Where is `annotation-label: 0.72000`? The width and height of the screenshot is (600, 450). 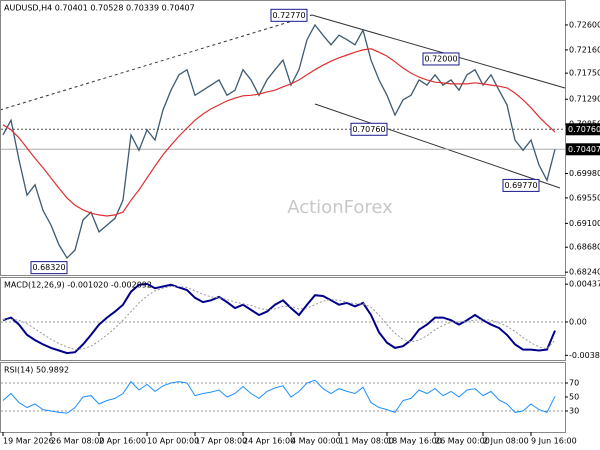 annotation-label: 0.72000 is located at coordinates (440, 58).